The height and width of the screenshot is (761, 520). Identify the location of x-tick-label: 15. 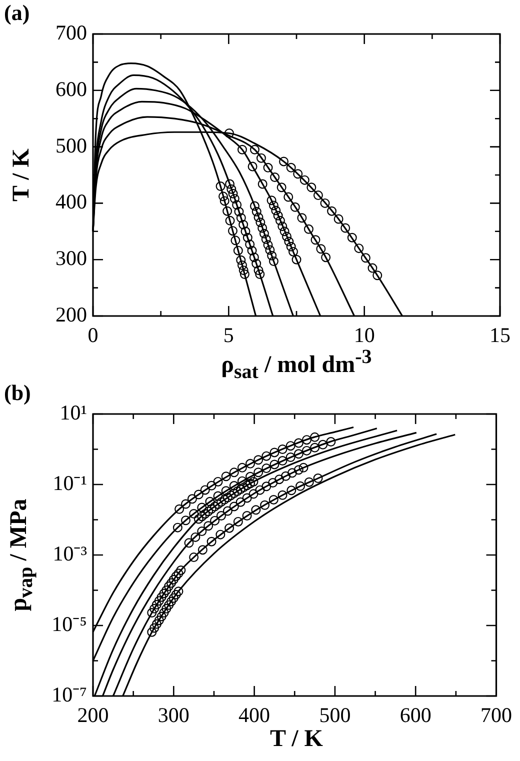
(500, 335).